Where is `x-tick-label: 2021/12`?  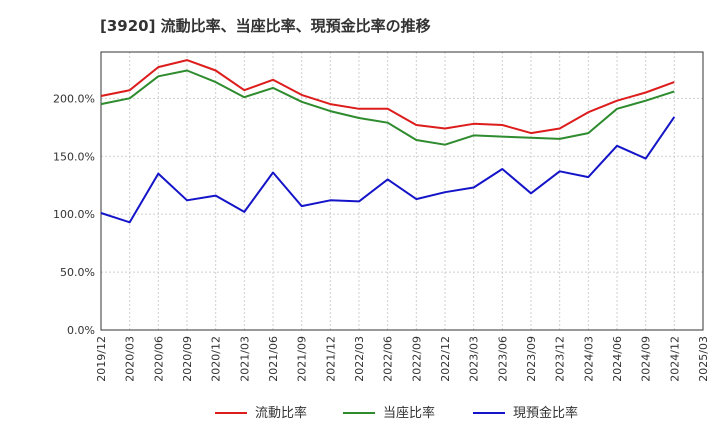 x-tick-label: 2021/12 is located at coordinates (330, 359).